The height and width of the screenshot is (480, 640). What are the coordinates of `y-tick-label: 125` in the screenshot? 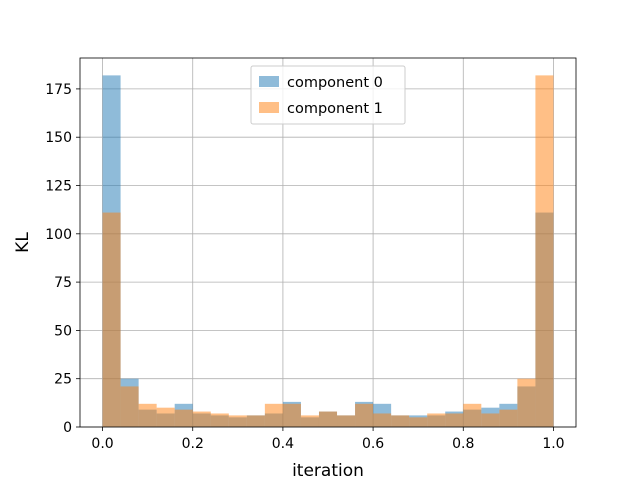 It's located at (58, 187).